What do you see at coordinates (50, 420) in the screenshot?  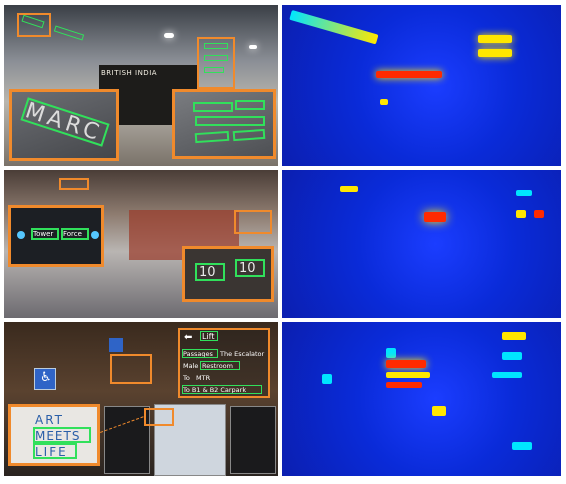 I see `inset-word: ART` at bounding box center [50, 420].